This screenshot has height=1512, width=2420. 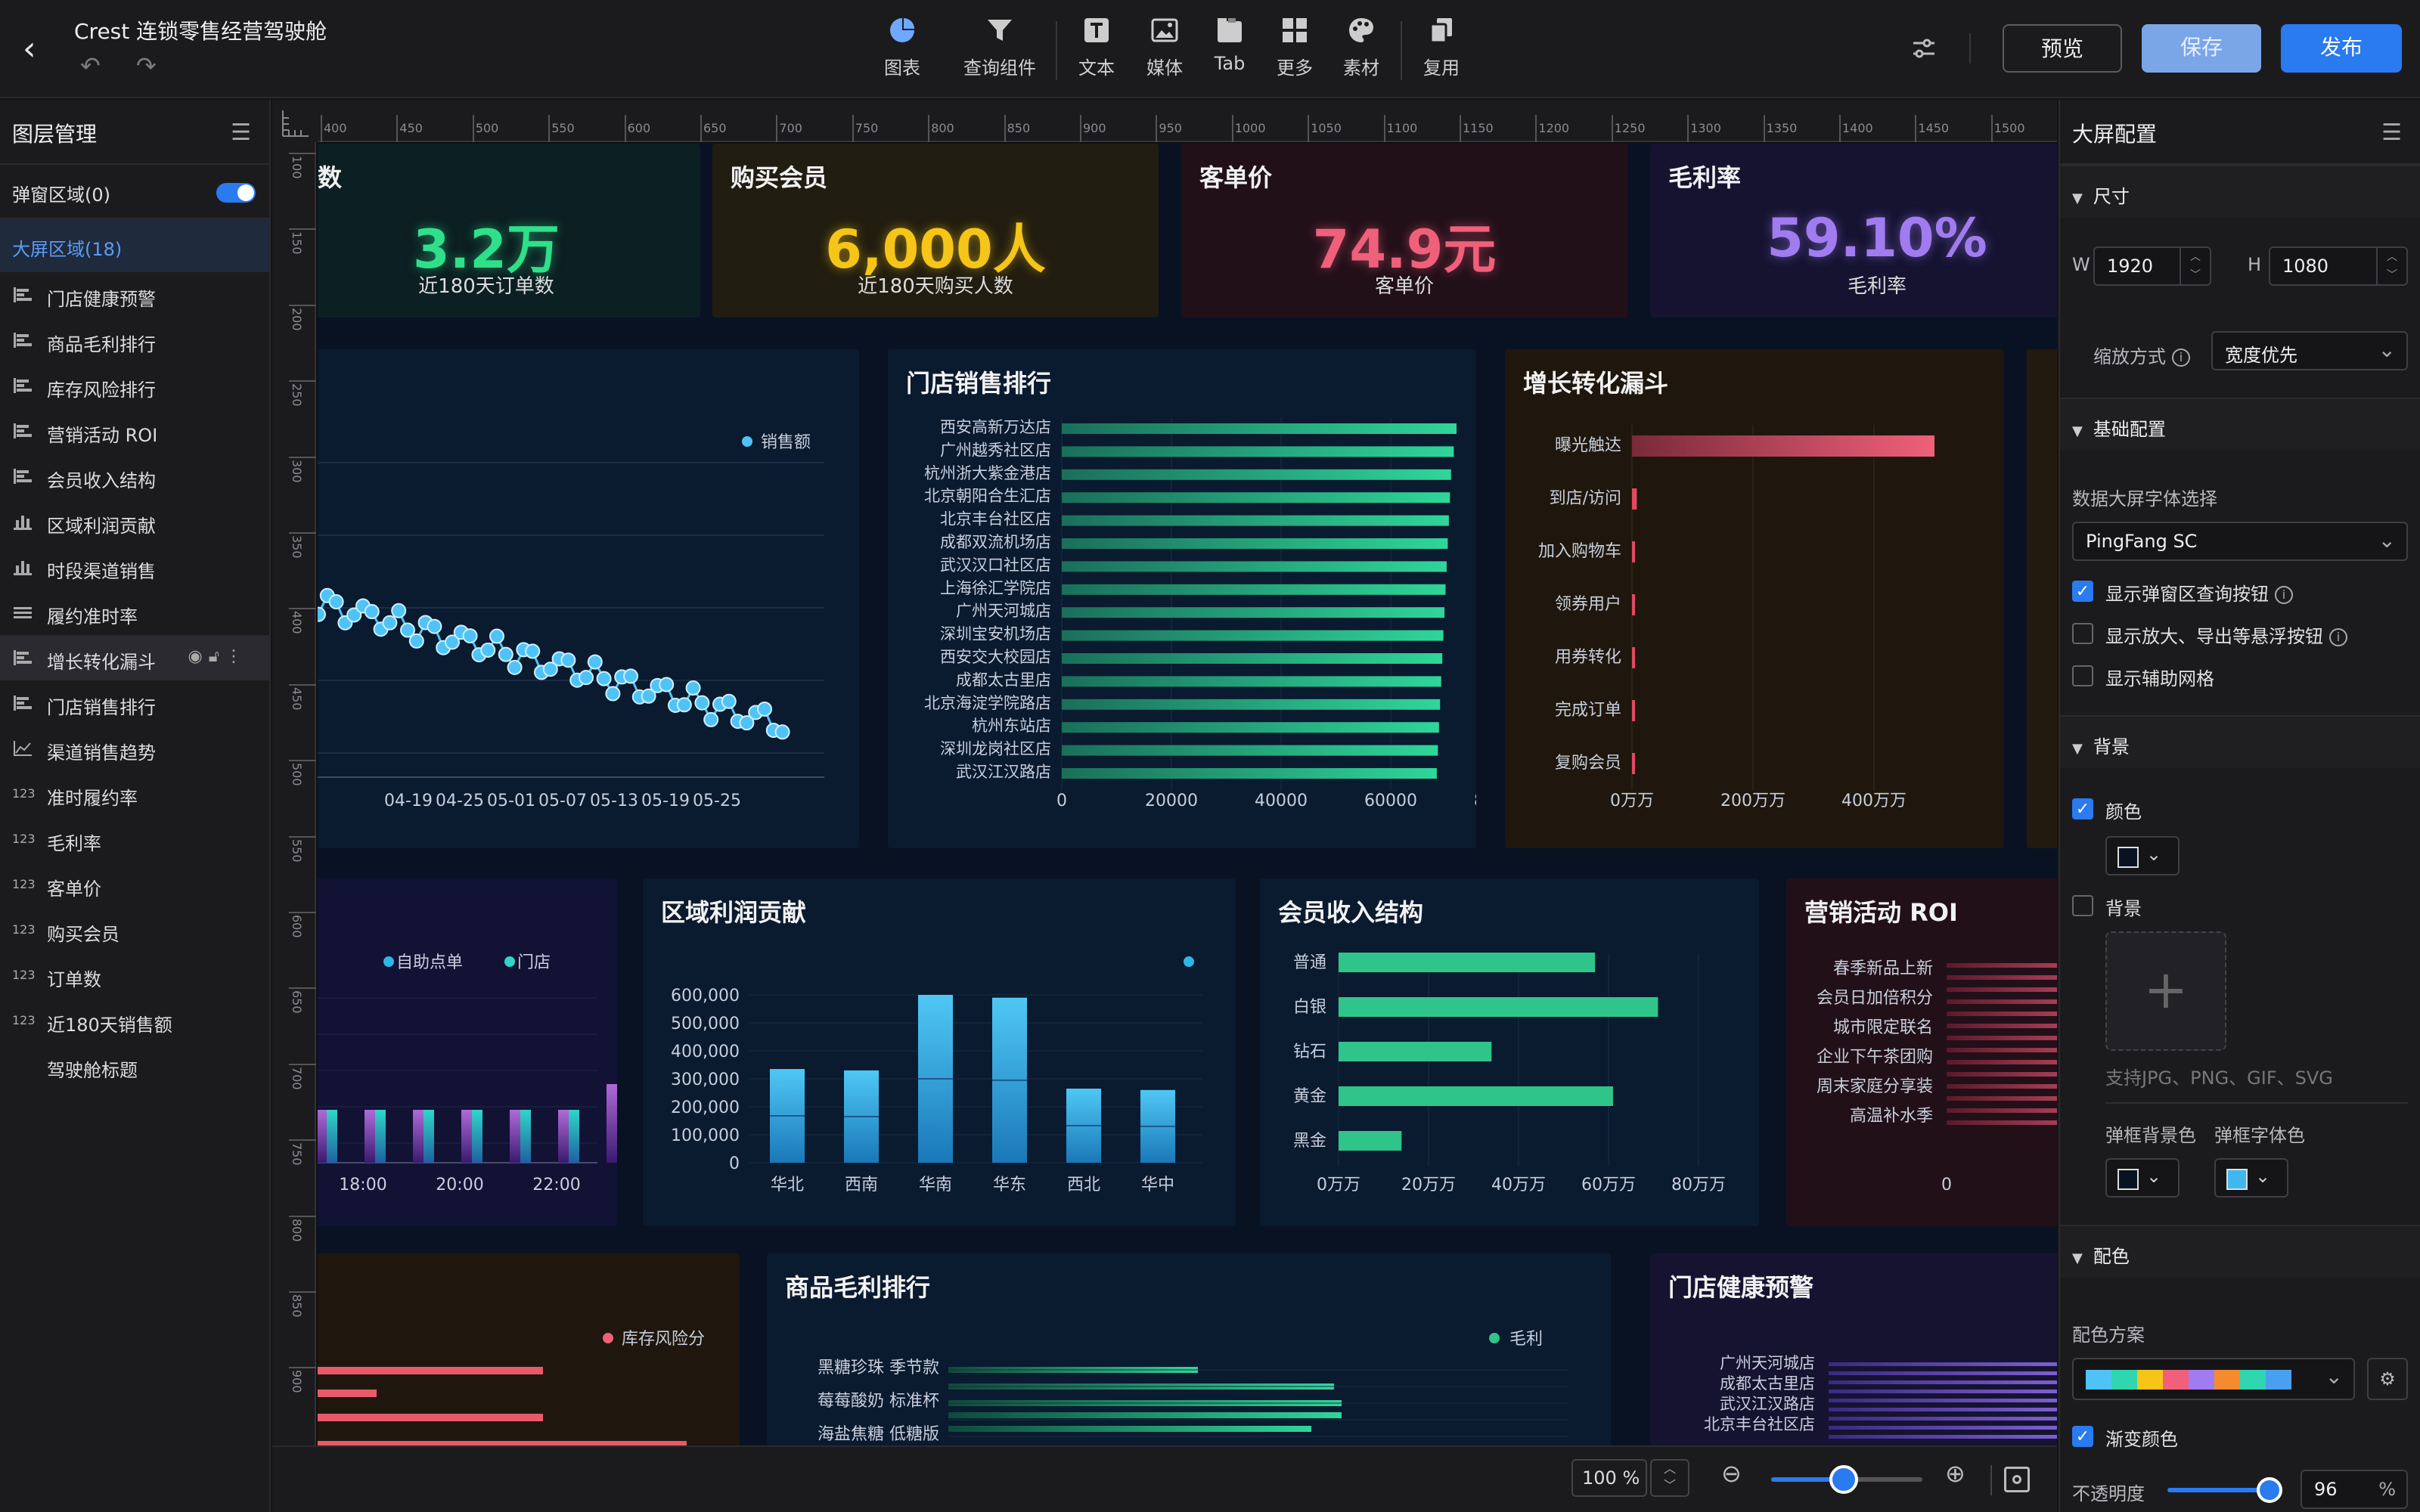 What do you see at coordinates (134, 476) in the screenshot?
I see `layer-item: 会员收入结构` at bounding box center [134, 476].